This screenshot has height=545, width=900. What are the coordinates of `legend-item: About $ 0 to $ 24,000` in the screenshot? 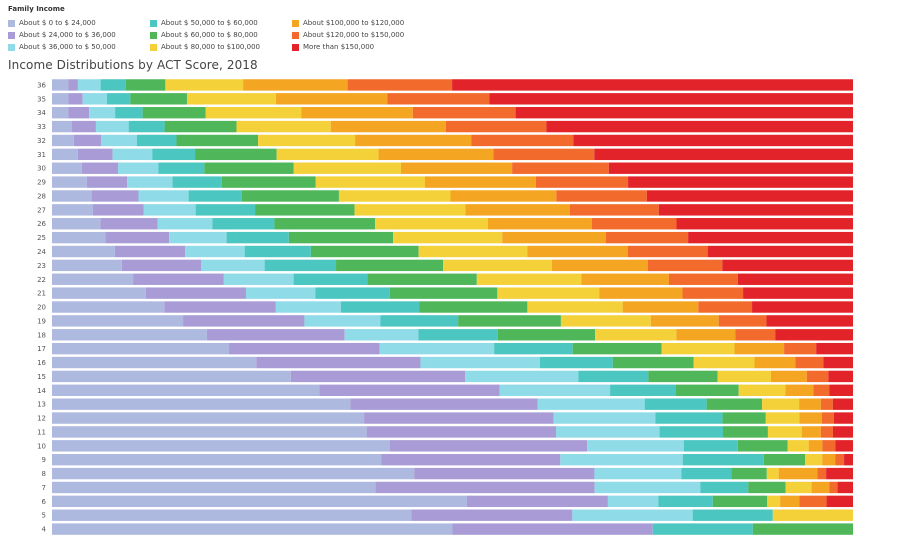 It's located at (52, 23).